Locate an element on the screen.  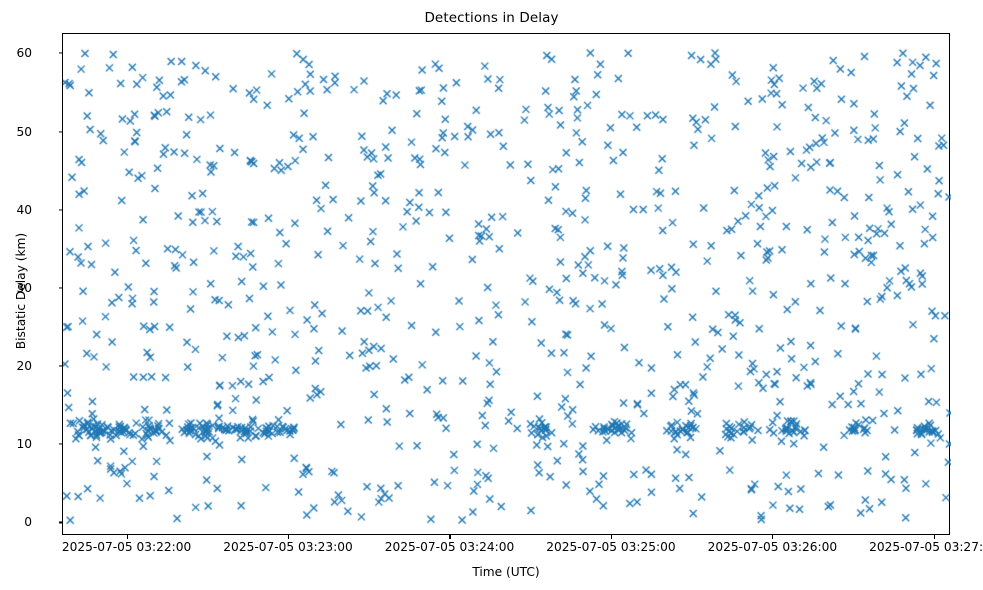
y-tick-label: 0 is located at coordinates (28, 522).